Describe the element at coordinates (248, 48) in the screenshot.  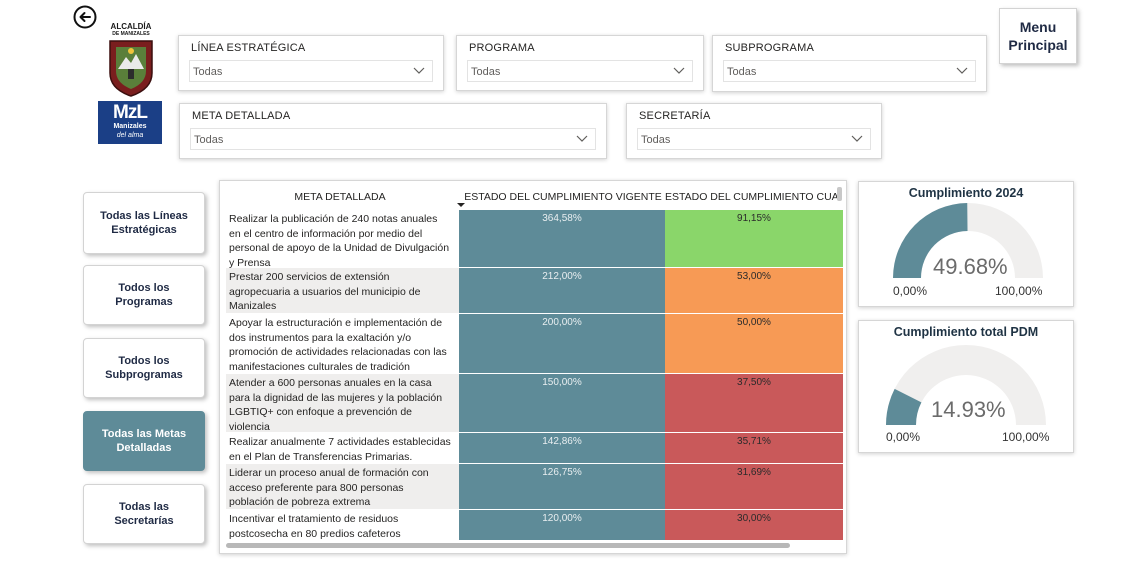
I see `filter-title: LÍNEA ESTRATÉGICA` at that location.